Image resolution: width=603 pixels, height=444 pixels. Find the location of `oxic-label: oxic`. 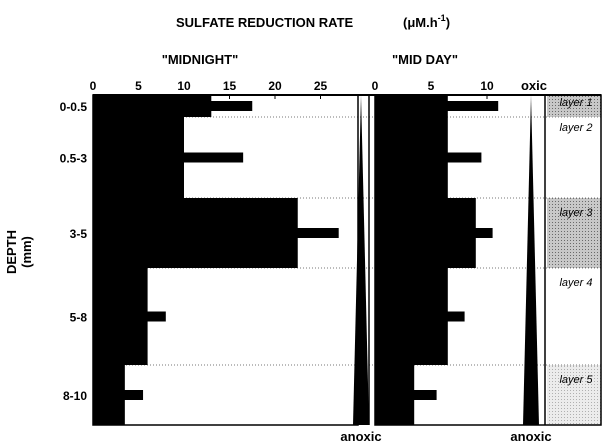

oxic-label: oxic is located at coordinates (534, 85).